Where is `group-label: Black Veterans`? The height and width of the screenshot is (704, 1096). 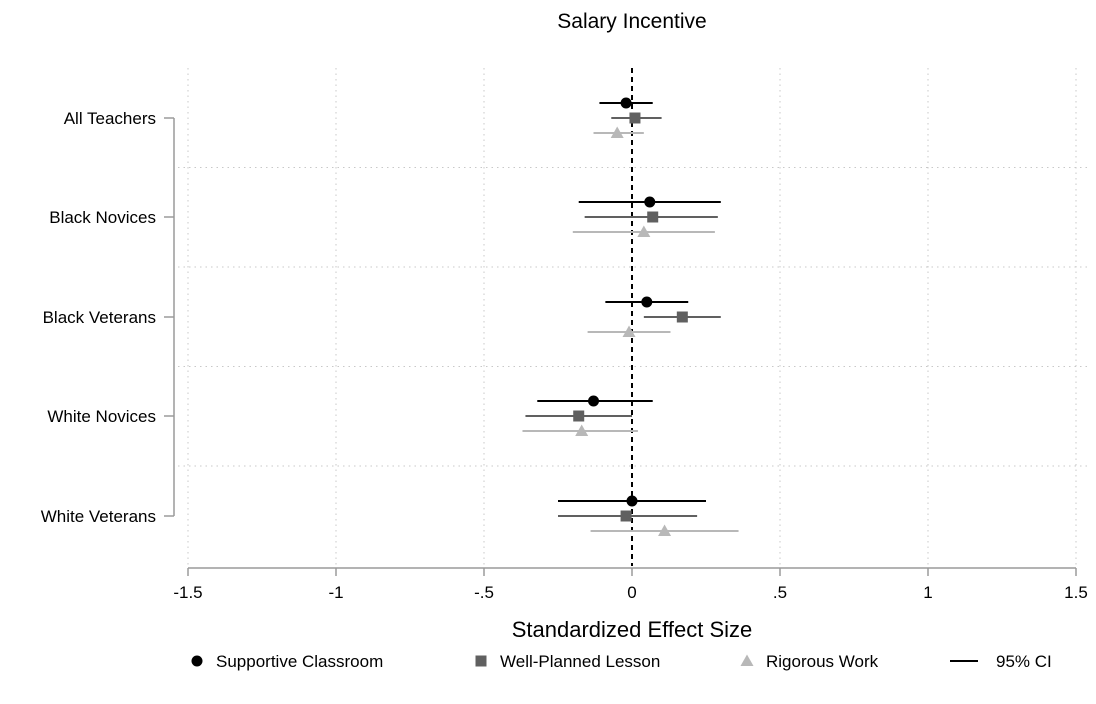 group-label: Black Veterans is located at coordinates (99, 317).